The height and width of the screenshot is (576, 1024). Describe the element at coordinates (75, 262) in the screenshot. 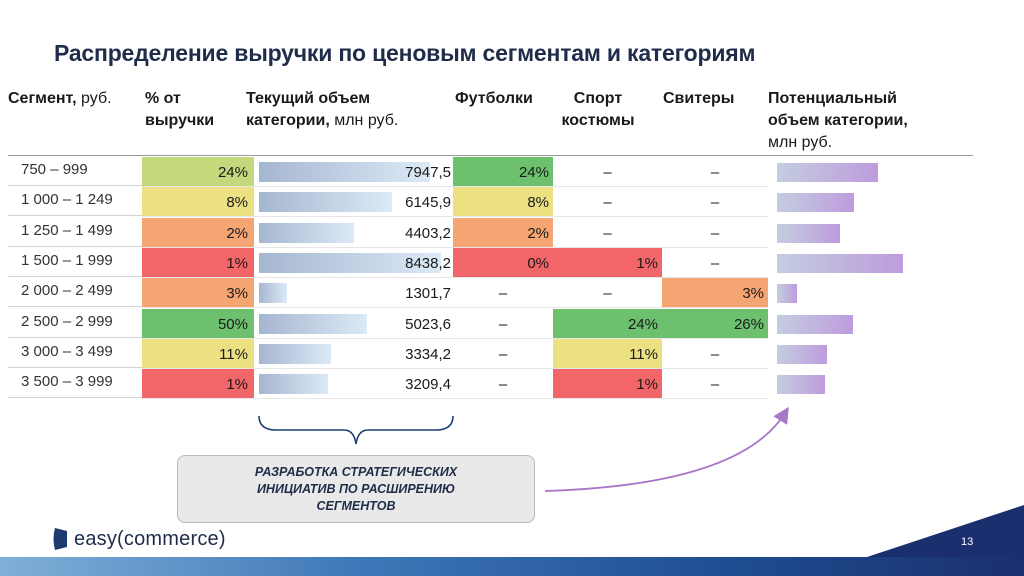

I see `segment-label: 1 500 – 1 999` at that location.